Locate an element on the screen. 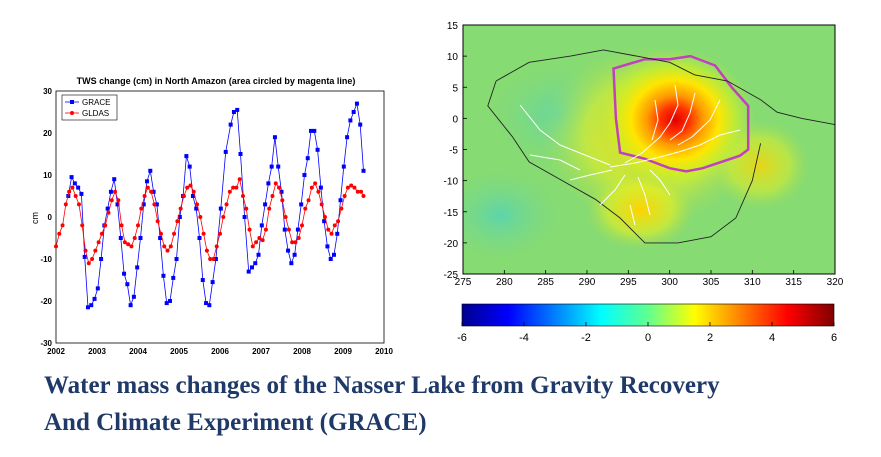 This screenshot has height=457, width=881. ts-x-tick-label: 2003 is located at coordinates (97, 351).